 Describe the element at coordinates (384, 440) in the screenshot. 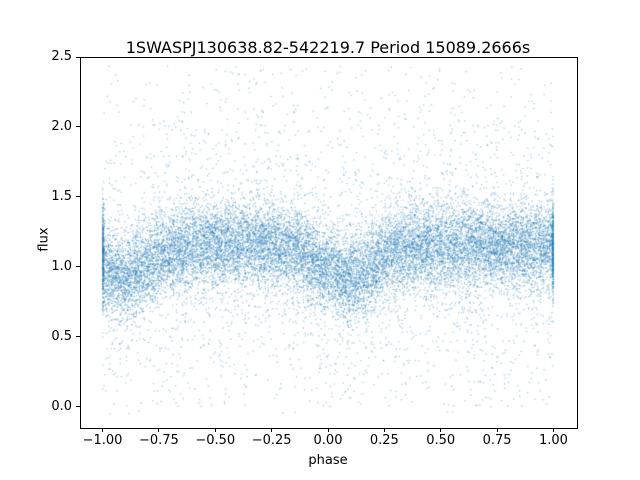

I see `x-tick-label: 0.25` at that location.